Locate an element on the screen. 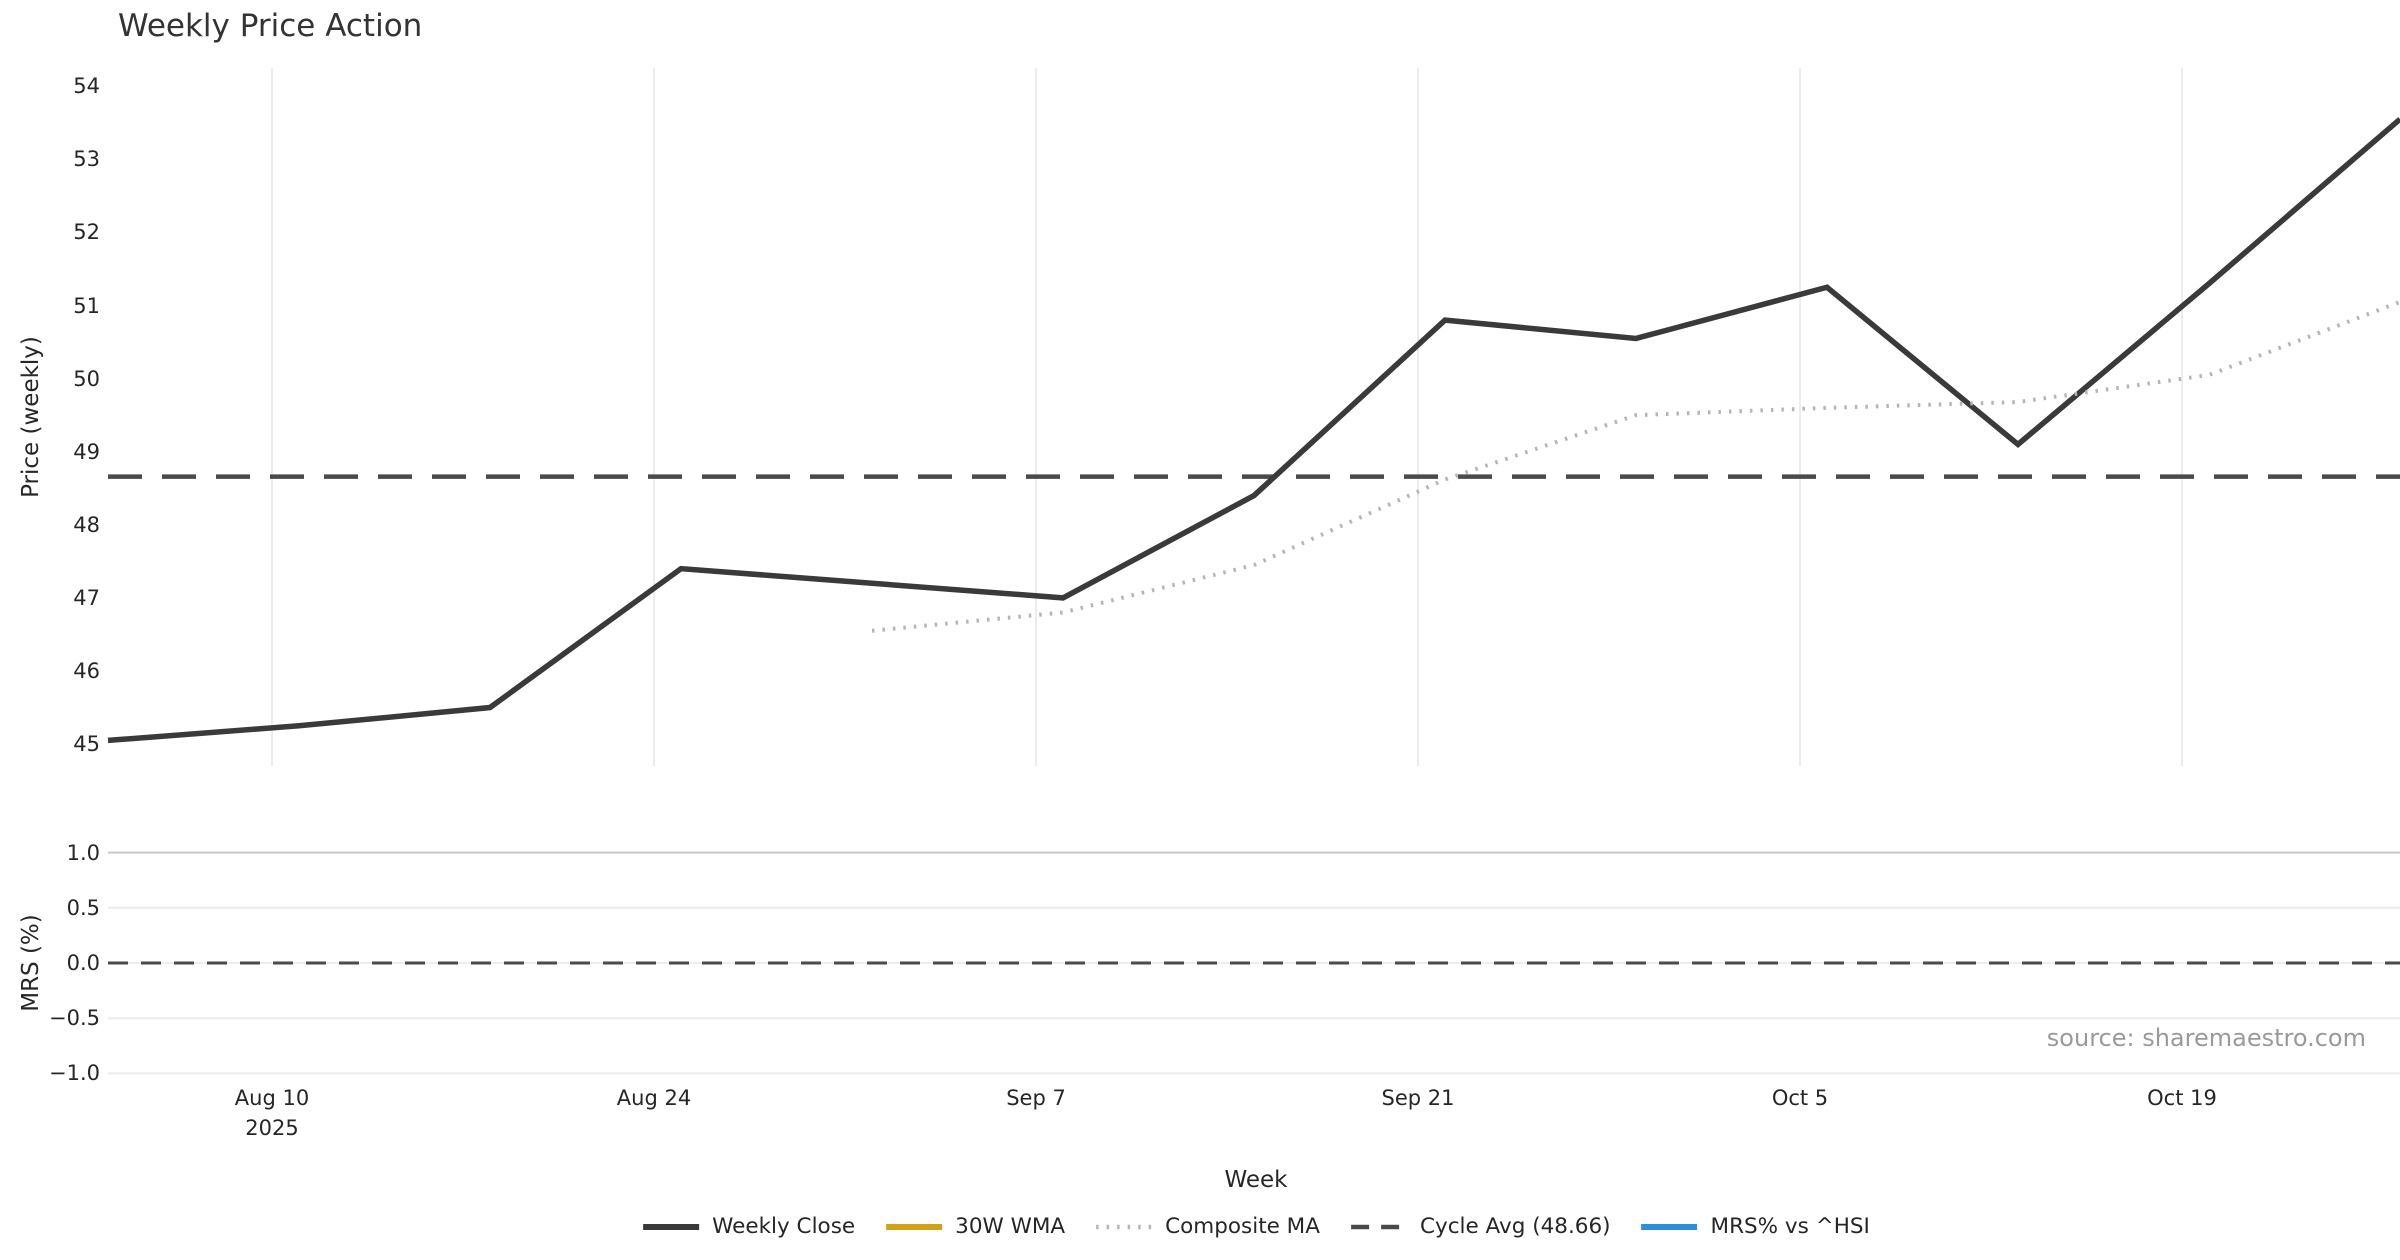  price-ytick-47: 47 is located at coordinates (86, 597).